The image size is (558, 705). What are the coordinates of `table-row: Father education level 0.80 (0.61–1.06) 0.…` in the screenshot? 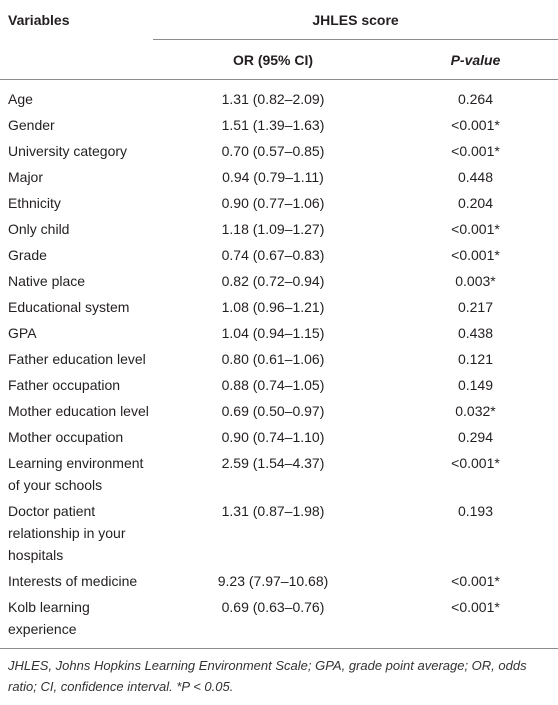 It's located at (279, 359).